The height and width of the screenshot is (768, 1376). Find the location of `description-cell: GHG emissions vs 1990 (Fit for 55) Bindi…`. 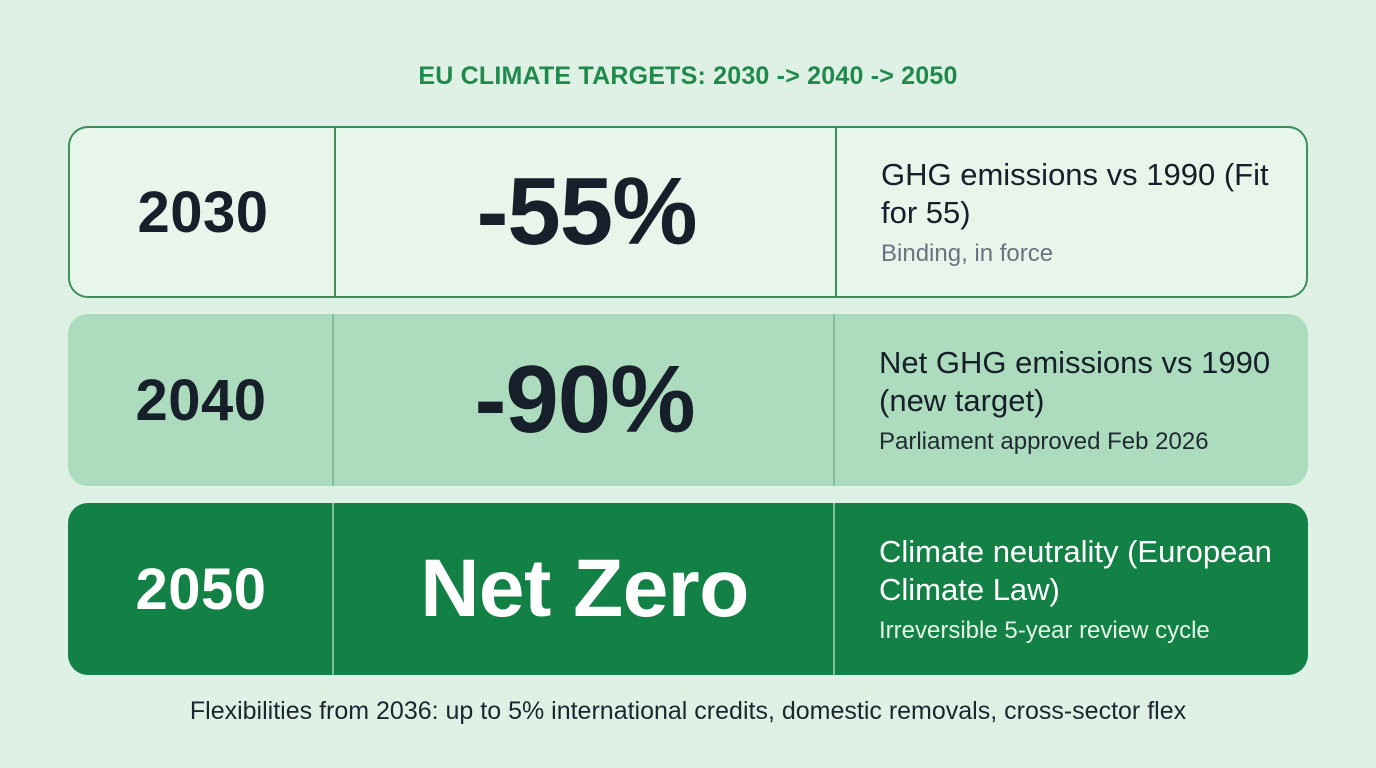

description-cell: GHG emissions vs 1990 (Fit for 55) Bindi… is located at coordinates (1071, 212).